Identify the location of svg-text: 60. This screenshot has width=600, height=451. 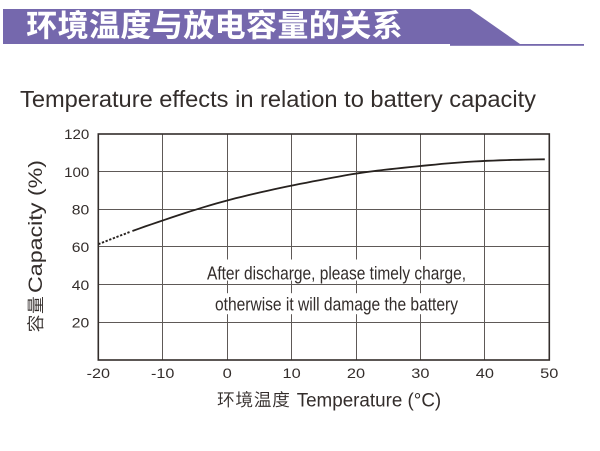
(81, 247).